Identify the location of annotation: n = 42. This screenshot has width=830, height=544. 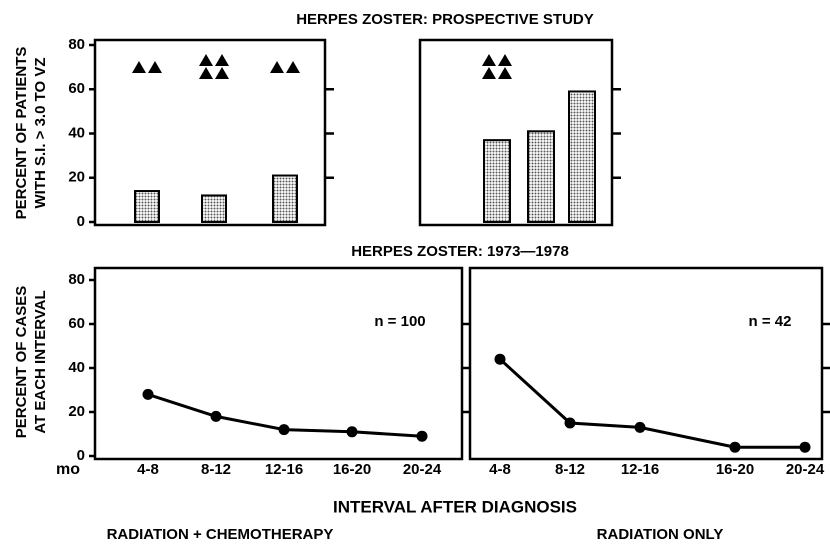
(770, 321).